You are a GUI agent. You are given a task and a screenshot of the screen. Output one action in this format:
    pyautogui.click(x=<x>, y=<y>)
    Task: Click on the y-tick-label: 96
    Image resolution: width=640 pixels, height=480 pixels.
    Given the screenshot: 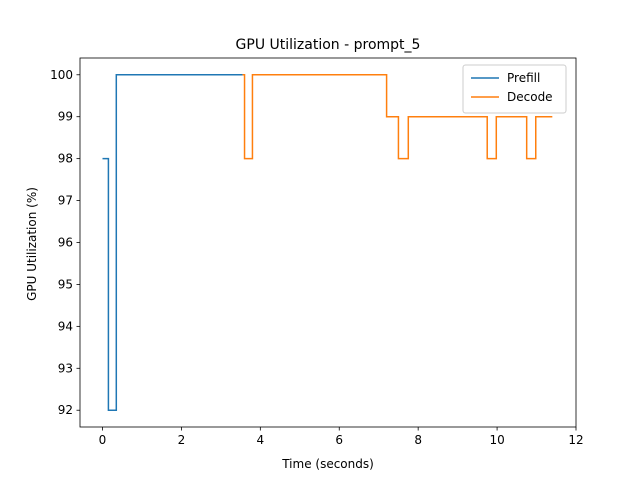 What is the action you would take?
    pyautogui.click(x=65, y=243)
    